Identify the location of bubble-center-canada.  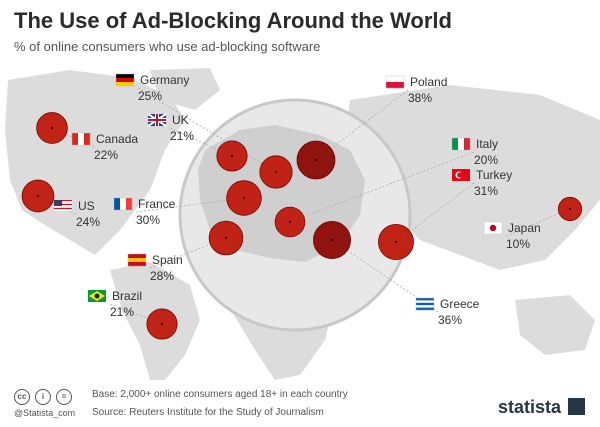
(52, 128).